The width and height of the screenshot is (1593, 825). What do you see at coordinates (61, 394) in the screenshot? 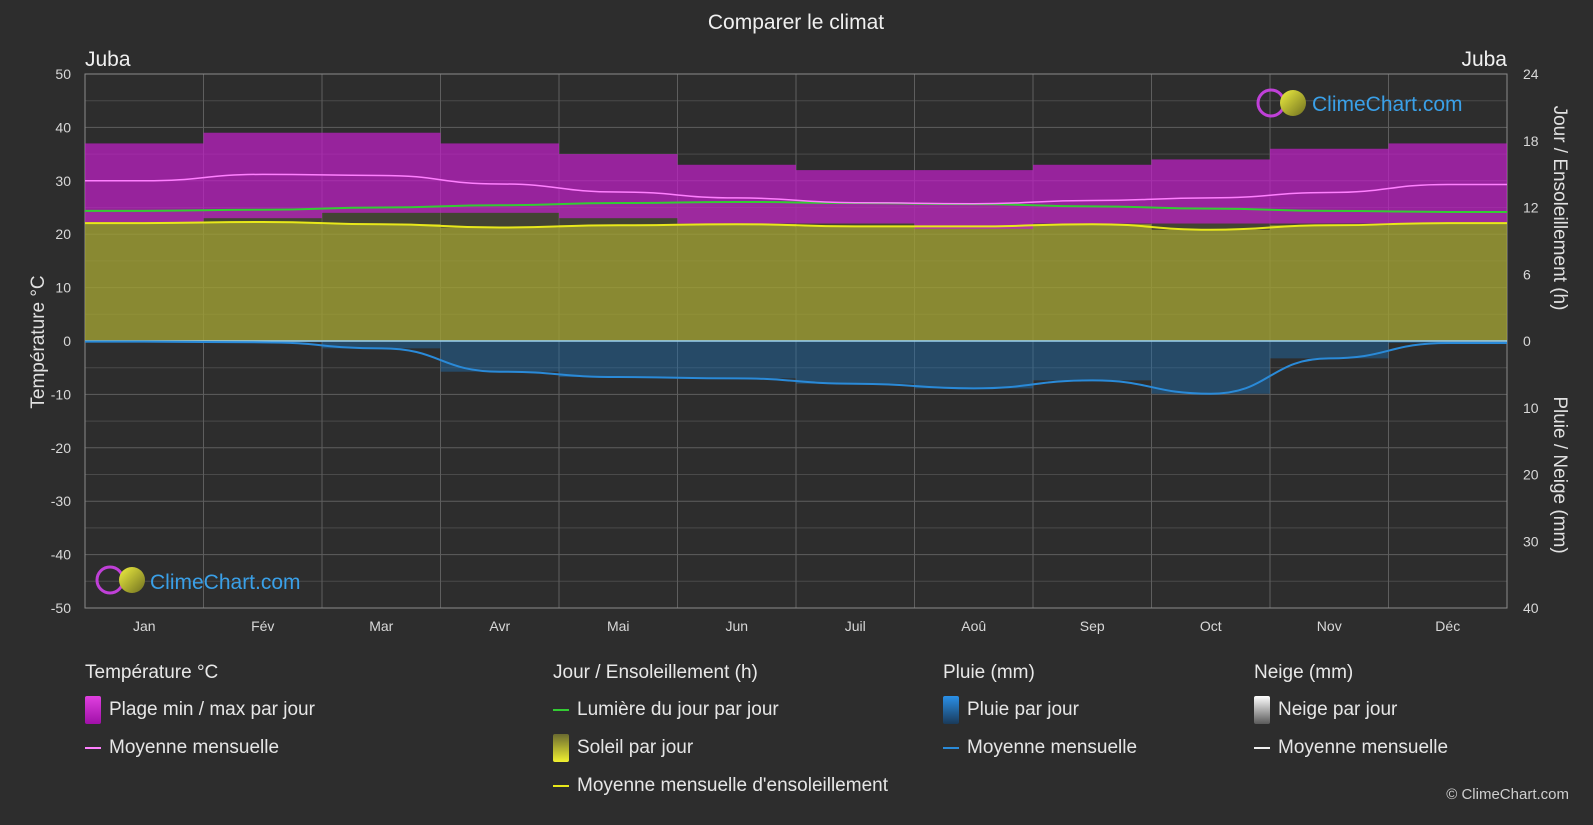
I see `y-tick-label-left: -10` at bounding box center [61, 394].